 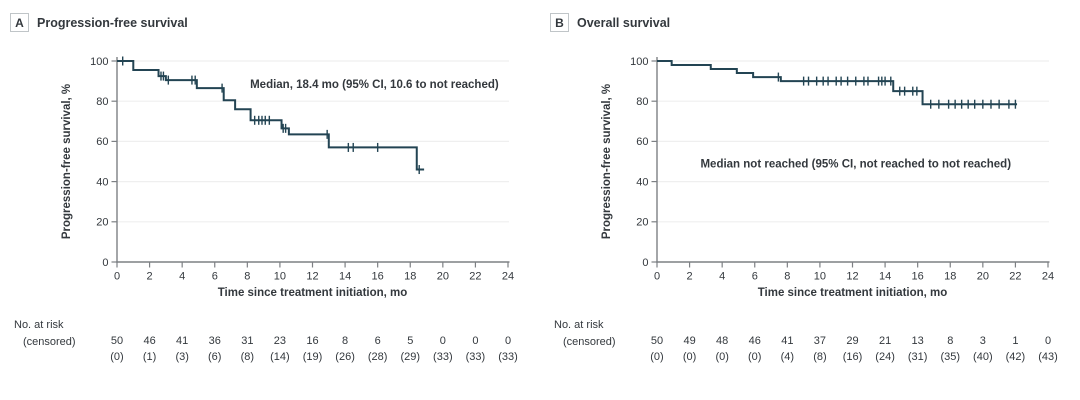 I want to click on at-risk-count: 21, so click(x=885, y=341).